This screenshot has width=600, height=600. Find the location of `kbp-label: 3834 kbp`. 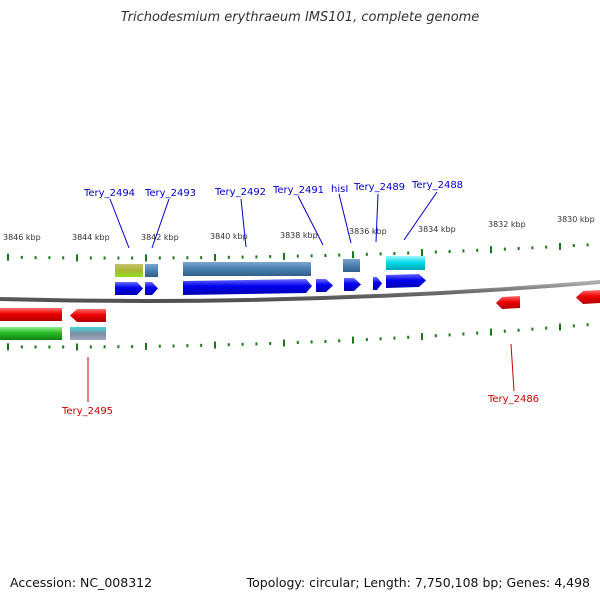

kbp-label: 3834 kbp is located at coordinates (437, 229).